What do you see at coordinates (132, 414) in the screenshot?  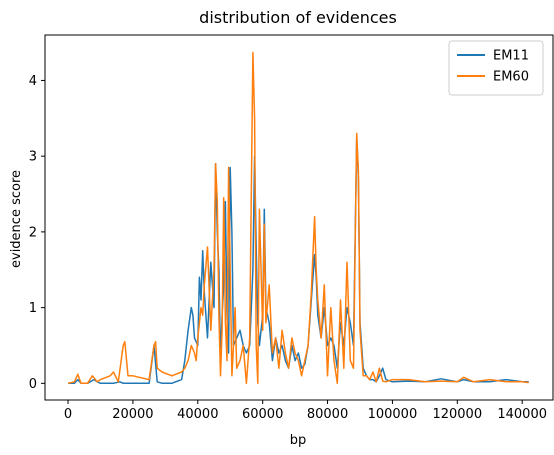 I see `x-tick-label: 20000` at bounding box center [132, 414].